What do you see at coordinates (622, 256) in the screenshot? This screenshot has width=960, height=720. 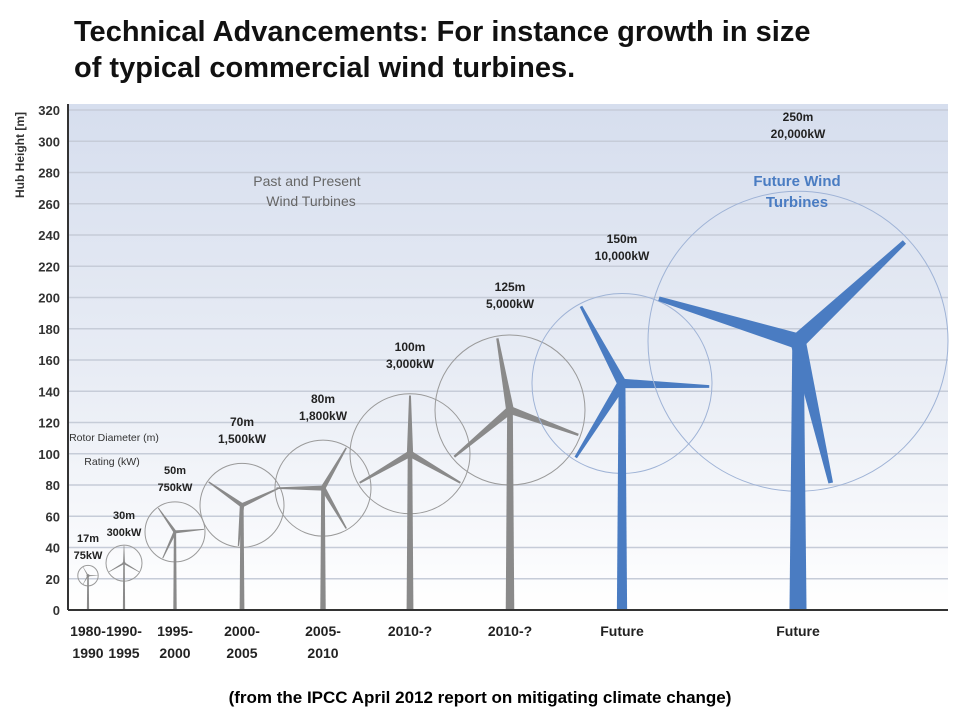 I see `rating-label: 10,000kW` at bounding box center [622, 256].